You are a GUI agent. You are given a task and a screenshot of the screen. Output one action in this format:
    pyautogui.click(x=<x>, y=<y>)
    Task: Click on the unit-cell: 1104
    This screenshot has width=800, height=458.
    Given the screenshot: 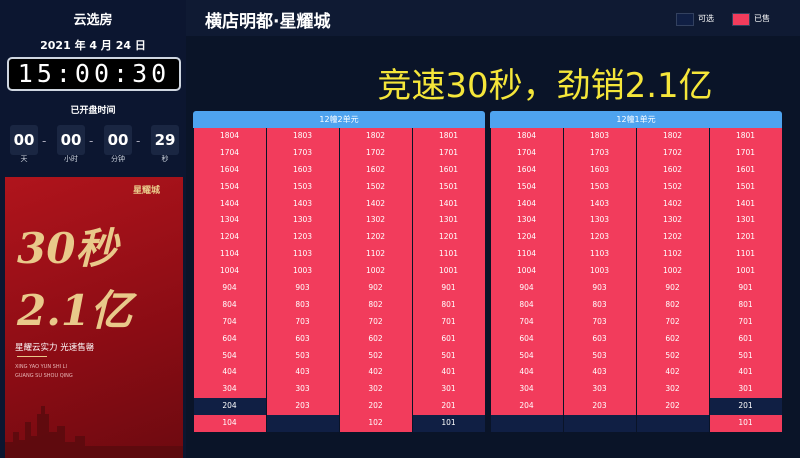 What is the action you would take?
    pyautogui.click(x=229, y=255)
    